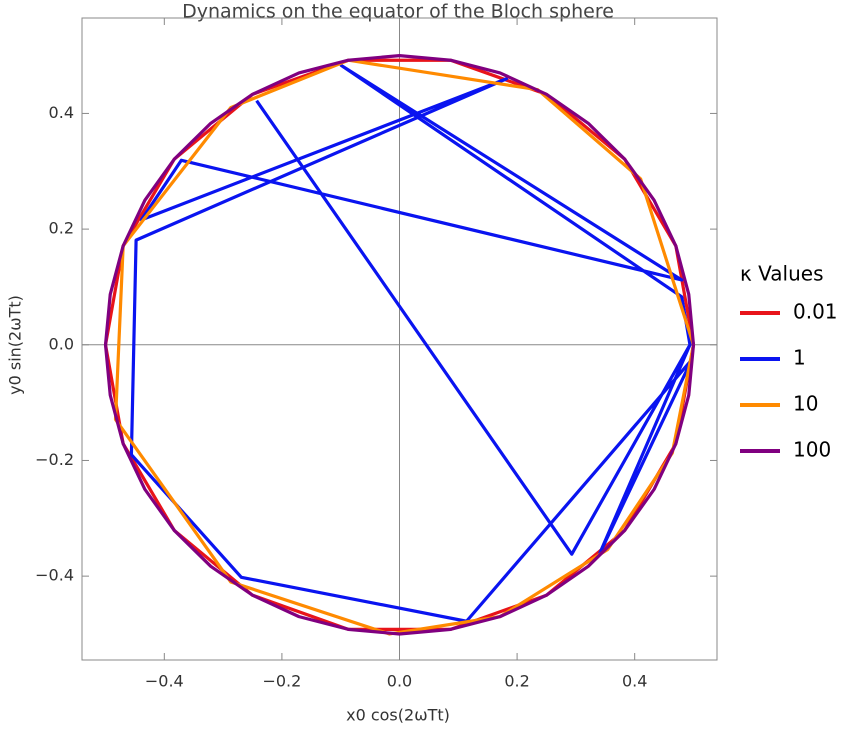  I want to click on y-axis-label: y0 sin(2ωTt), so click(15, 345).